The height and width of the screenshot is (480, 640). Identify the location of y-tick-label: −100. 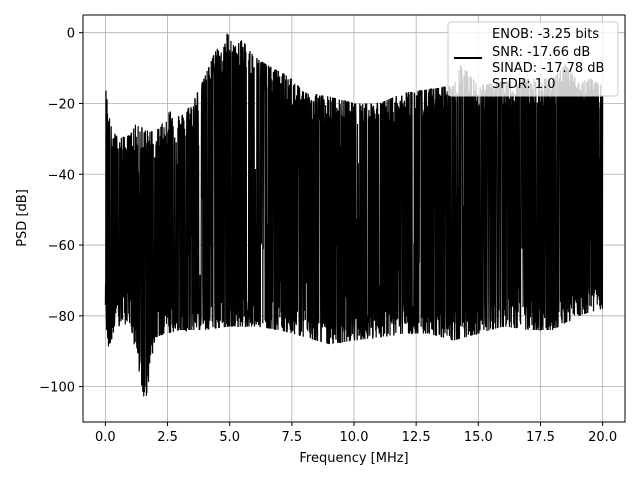
(57, 388).